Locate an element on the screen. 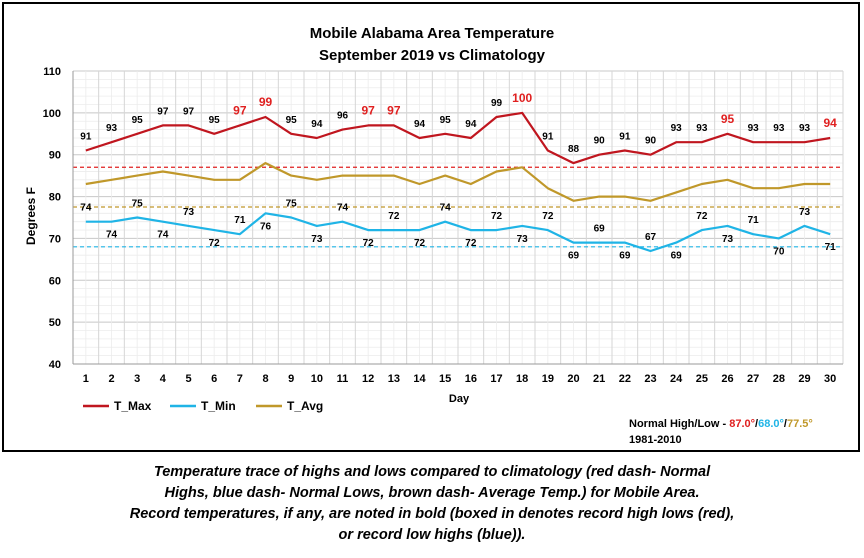  tmax-record-label: 95 is located at coordinates (728, 119).